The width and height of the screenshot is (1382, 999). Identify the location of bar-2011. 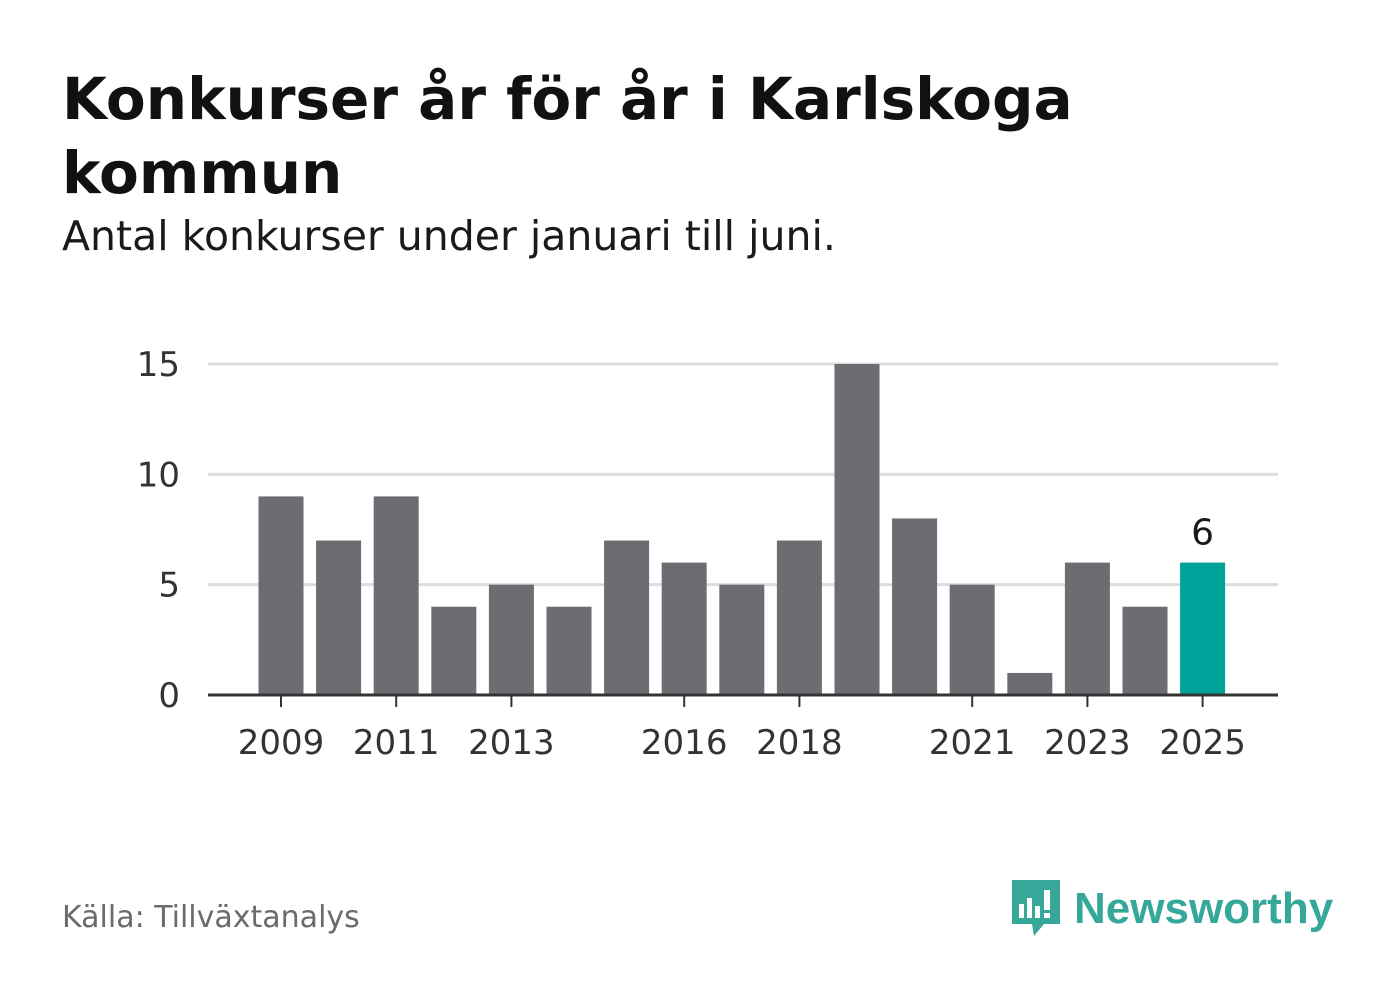
(396, 595).